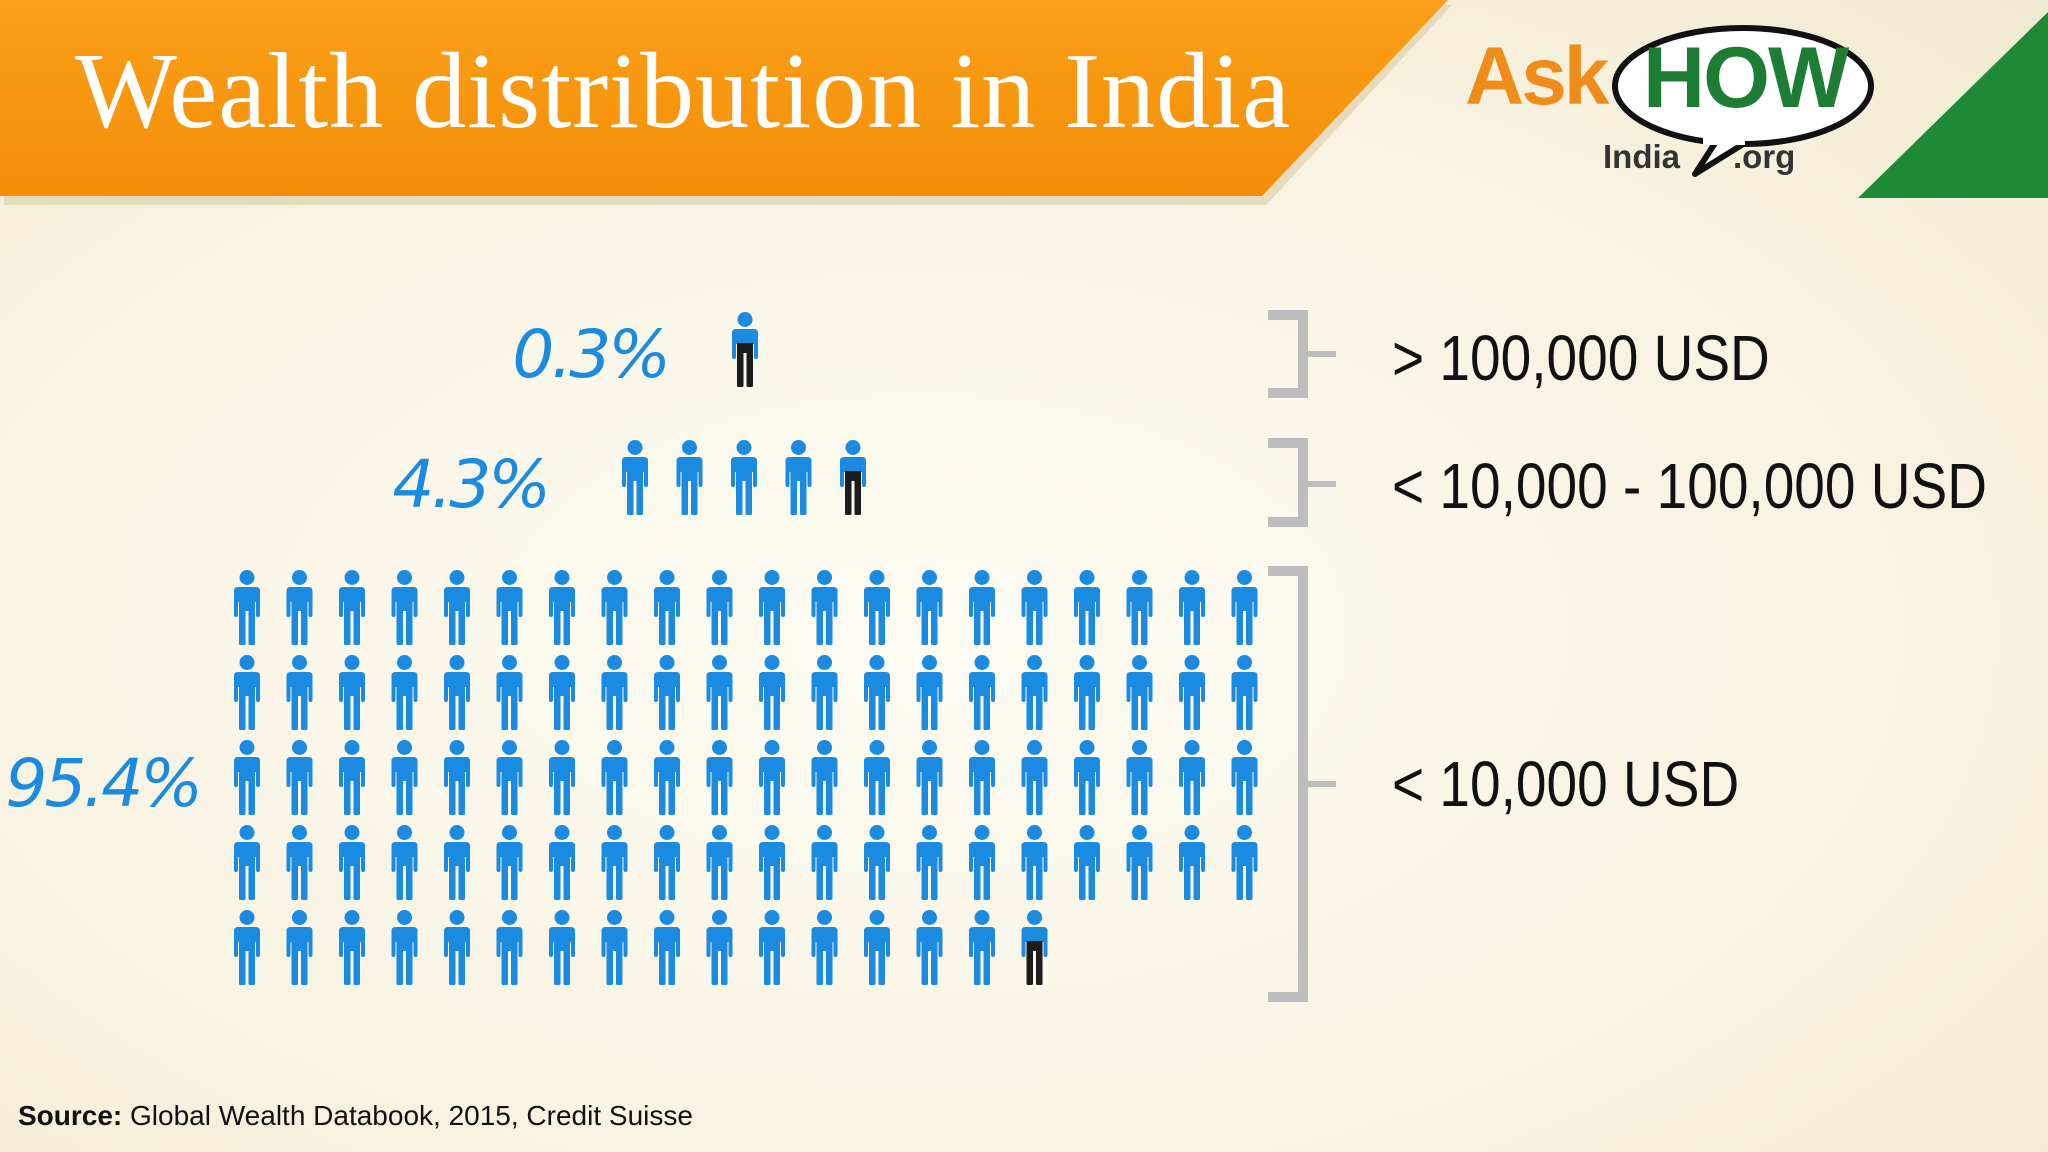 The image size is (2048, 1152). Describe the element at coordinates (683, 91) in the screenshot. I see `page-title: Wealth distribution in India` at that location.